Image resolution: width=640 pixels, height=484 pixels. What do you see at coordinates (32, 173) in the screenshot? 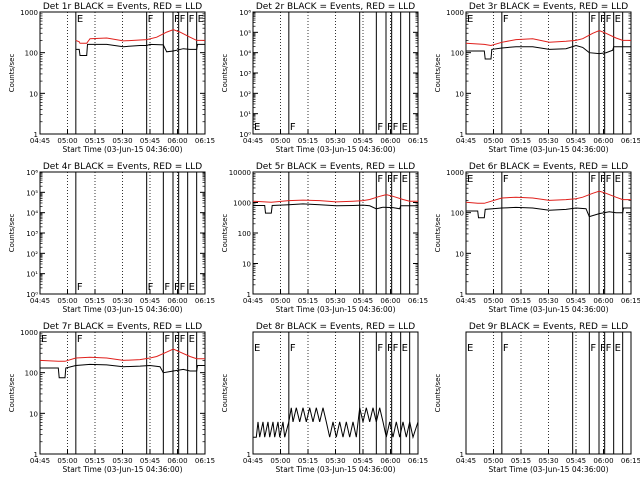
I see `y-tick-label: 10⁶` at bounding box center [32, 173].